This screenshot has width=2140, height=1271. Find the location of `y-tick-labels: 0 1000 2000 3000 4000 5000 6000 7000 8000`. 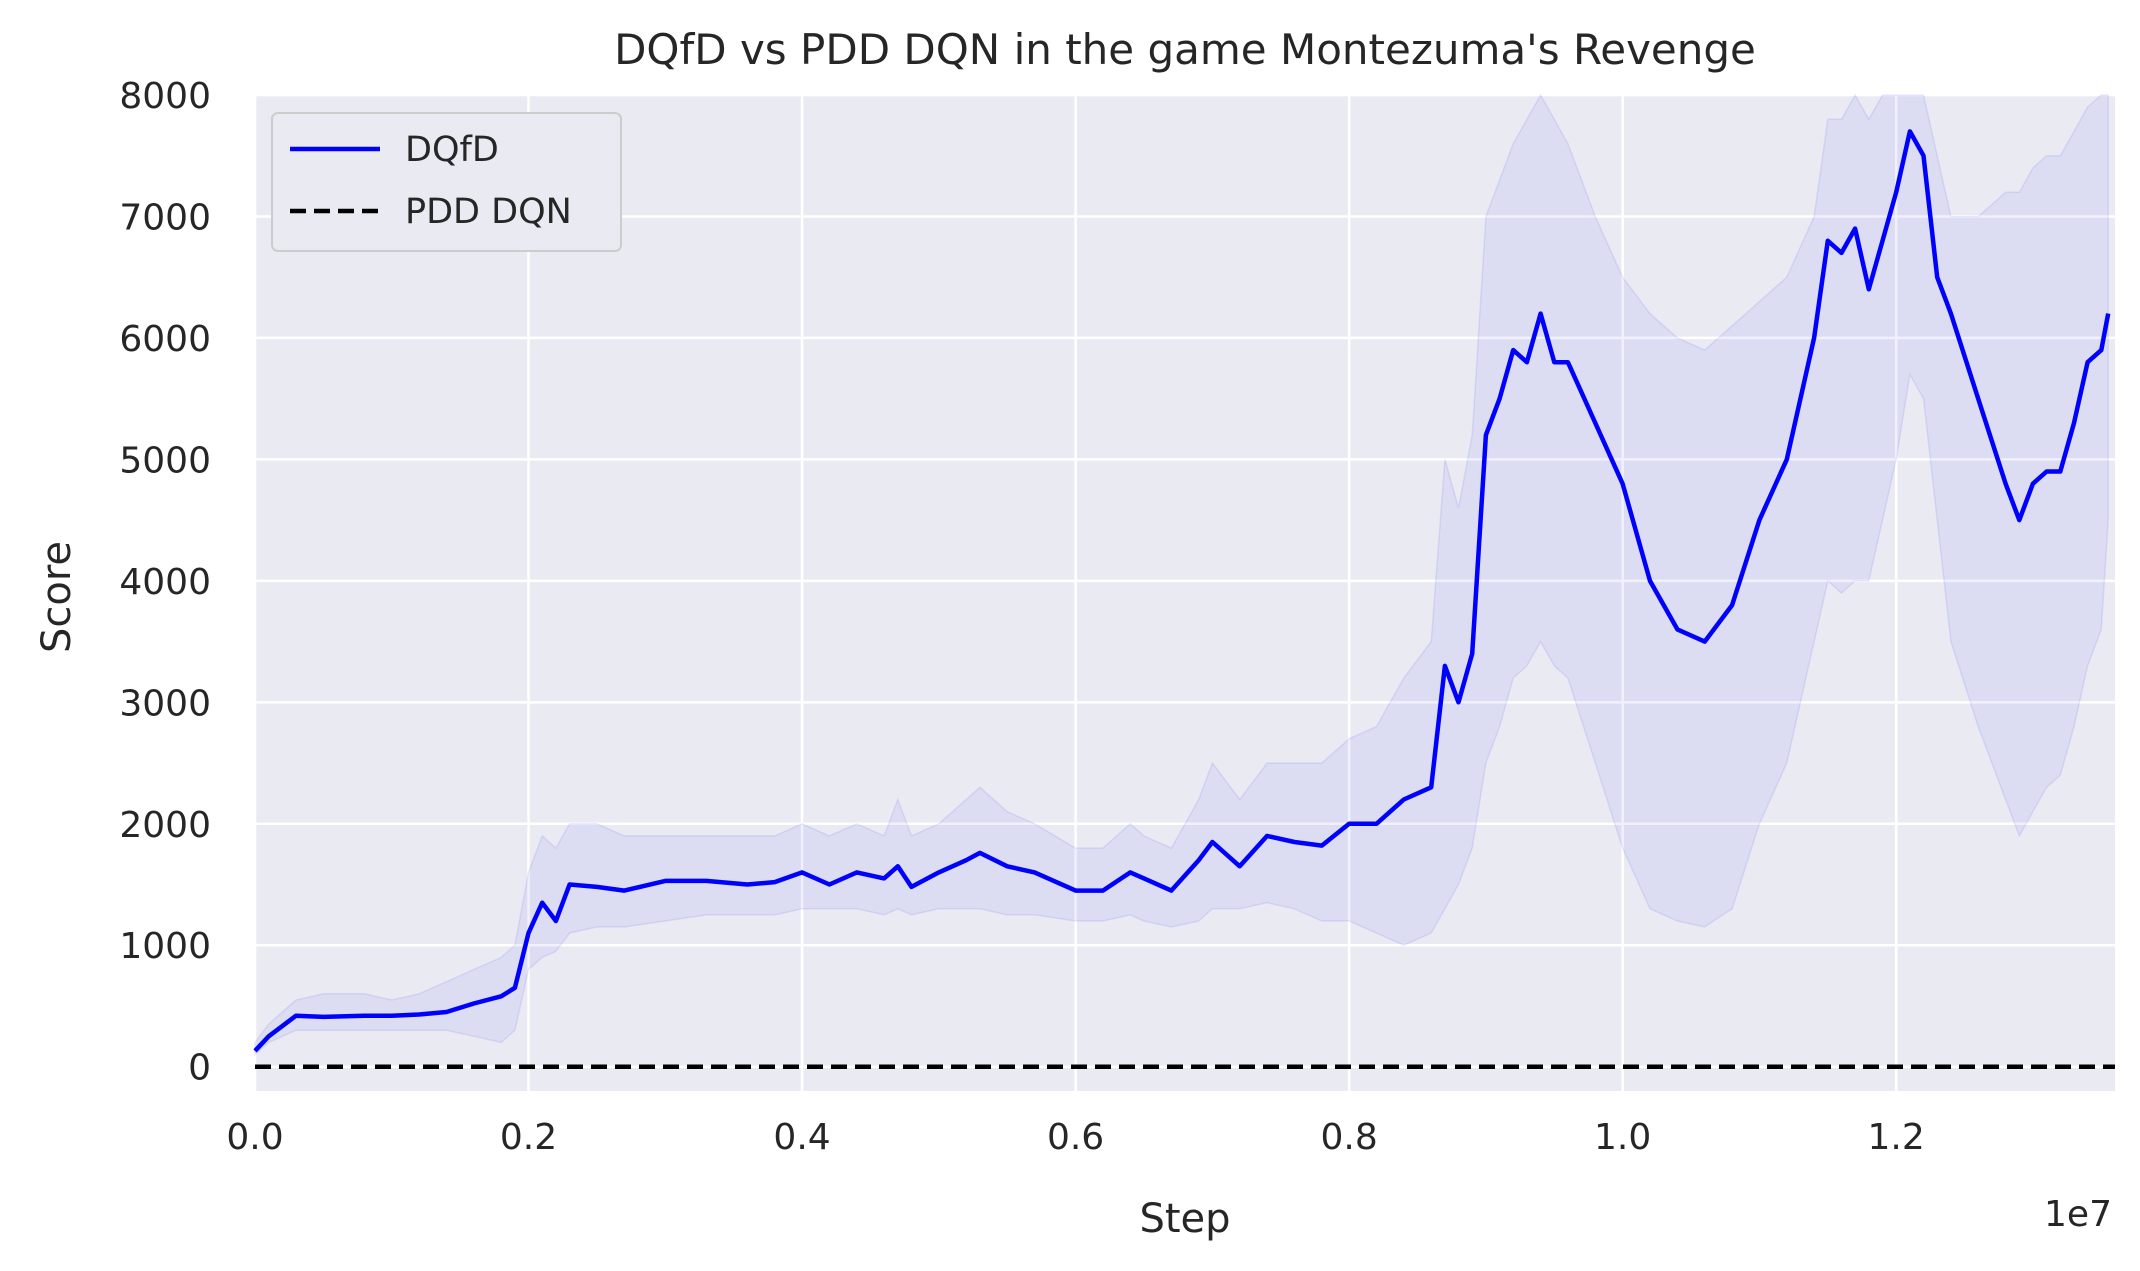

y-tick-labels: 0 1000 2000 3000 4000 5000 6000 7000 8000 is located at coordinates (165, 582).